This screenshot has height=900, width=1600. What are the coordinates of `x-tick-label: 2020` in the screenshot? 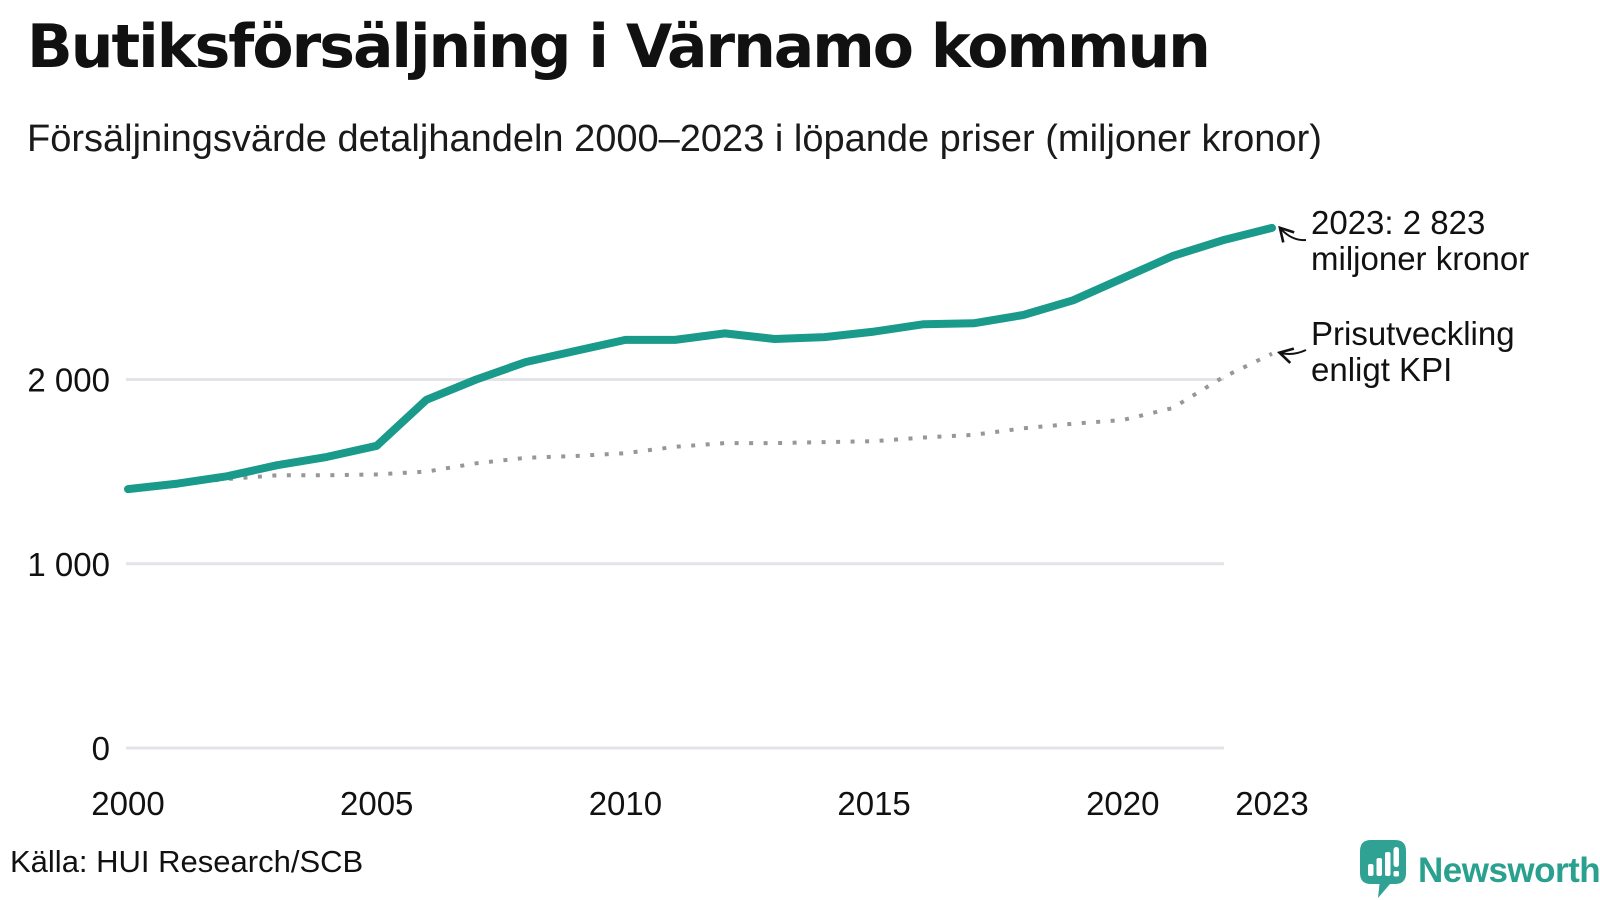 It's located at (1122, 803).